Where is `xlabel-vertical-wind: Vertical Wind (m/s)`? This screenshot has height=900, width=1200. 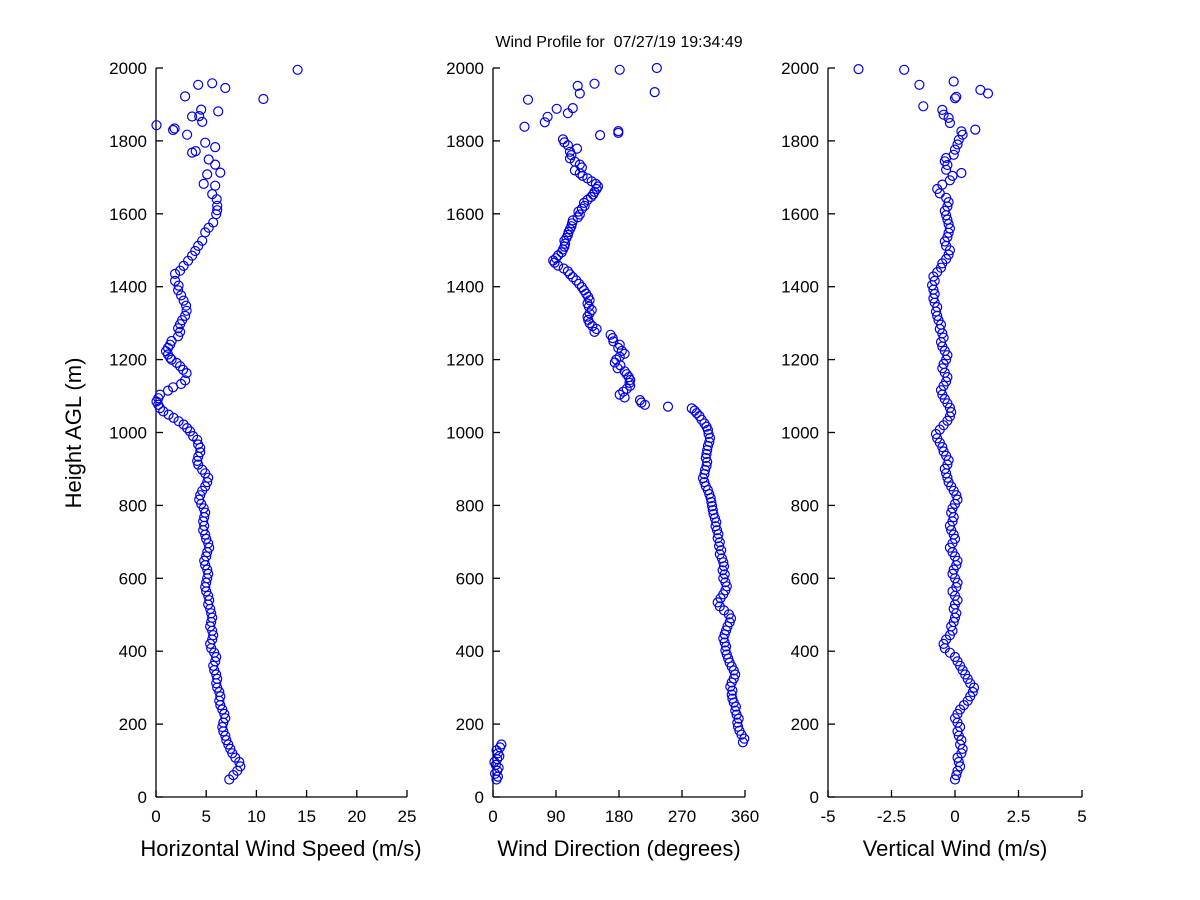 xlabel-vertical-wind: Vertical Wind (m/s) is located at coordinates (955, 848).